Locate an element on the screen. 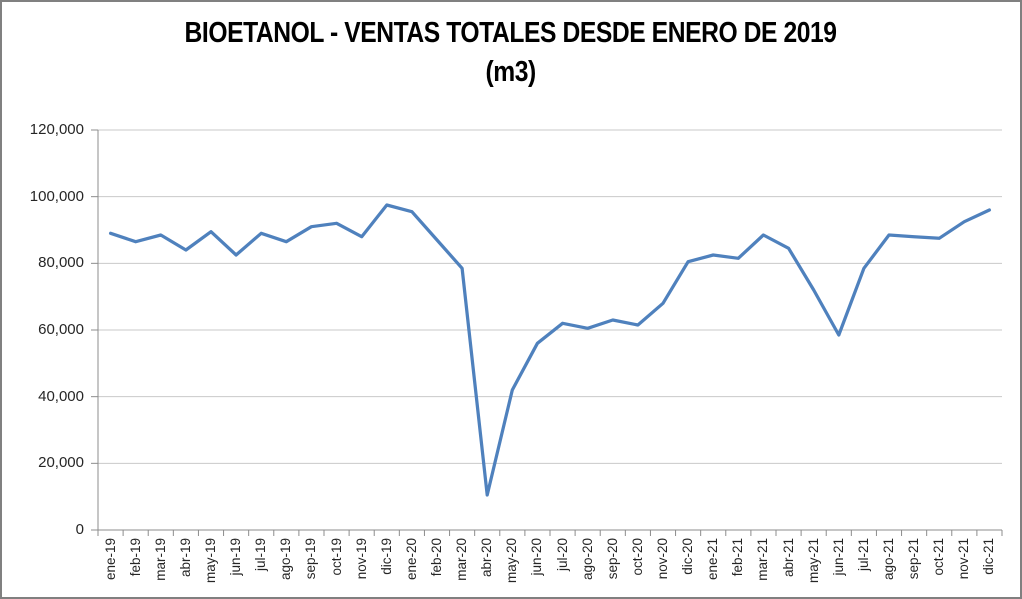 The image size is (1022, 599). y-axis-label: 0 is located at coordinates (79, 529).